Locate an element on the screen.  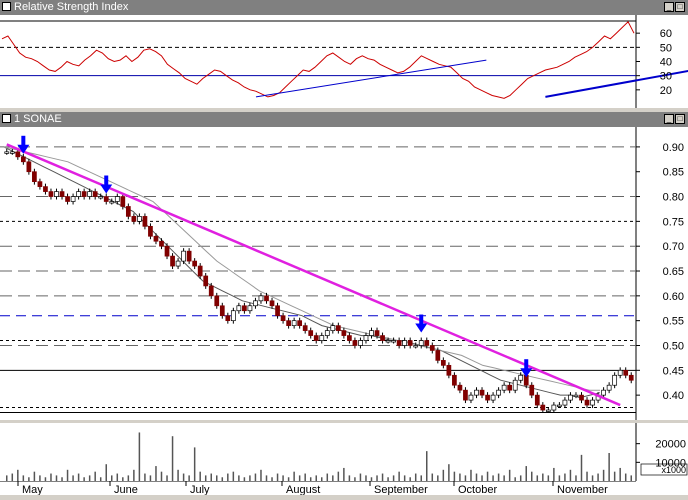
rsi-tick-label: 30 is located at coordinates (666, 77).